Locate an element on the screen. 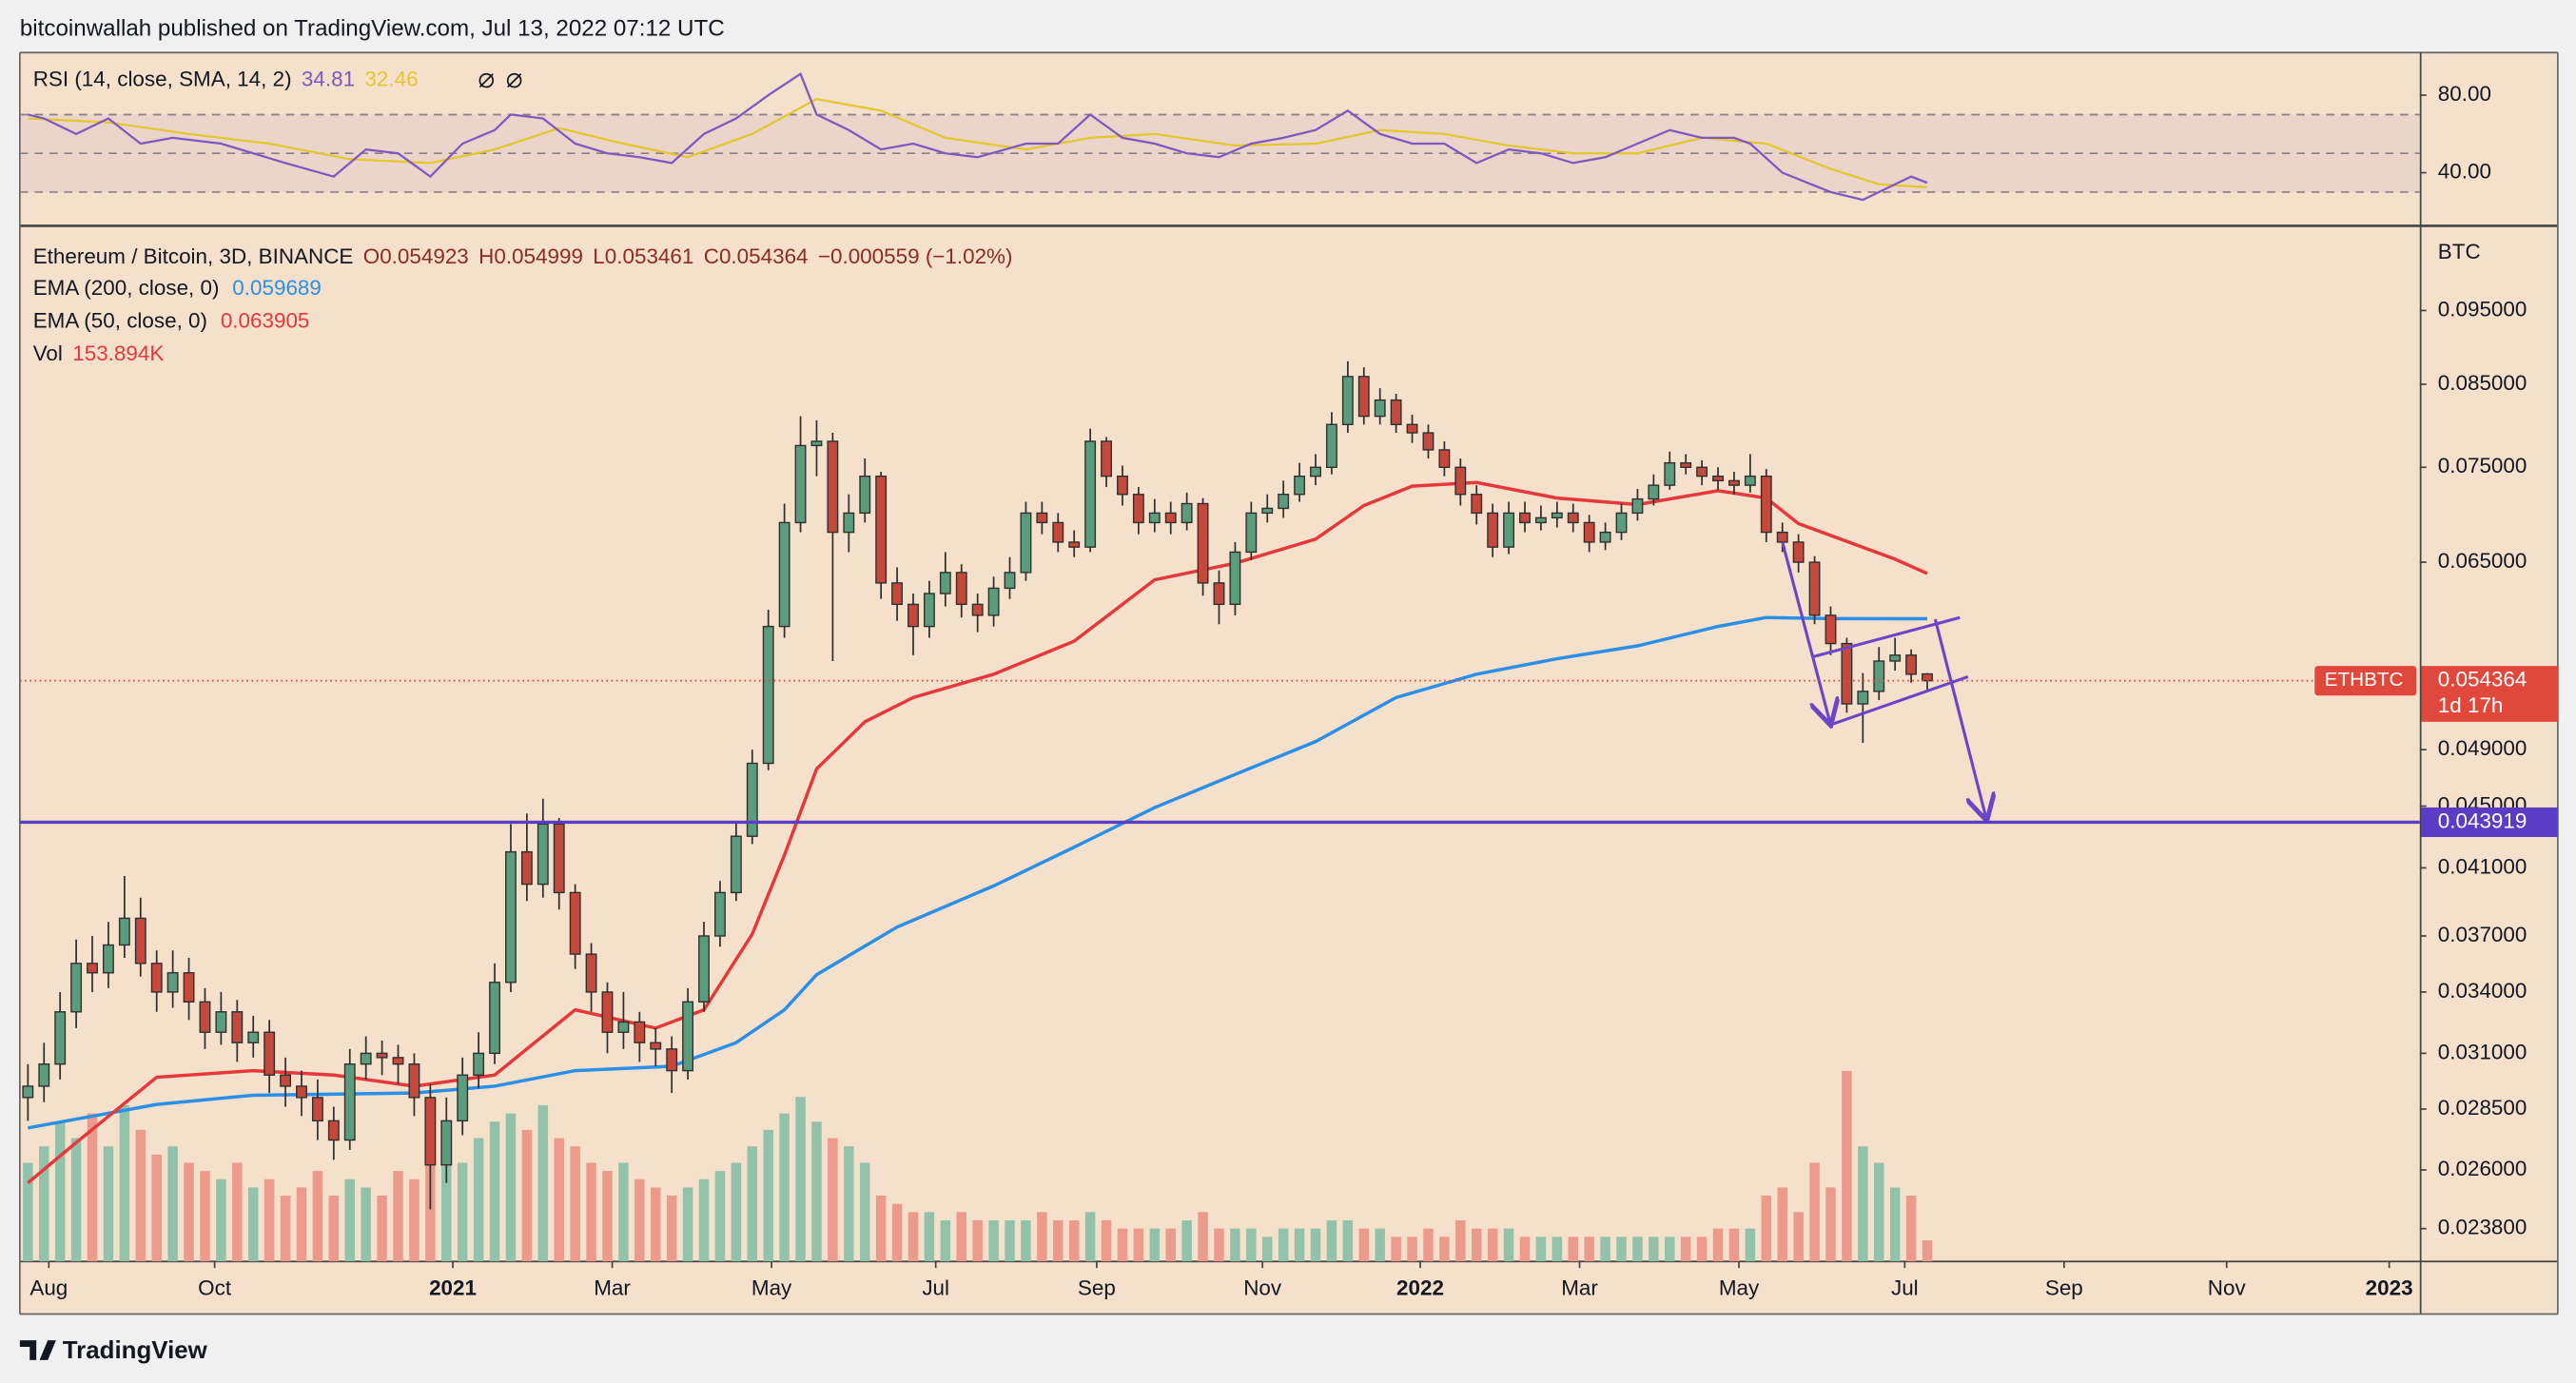 The image size is (2576, 1383). y-tick-label: 0.095000 is located at coordinates (2483, 309).